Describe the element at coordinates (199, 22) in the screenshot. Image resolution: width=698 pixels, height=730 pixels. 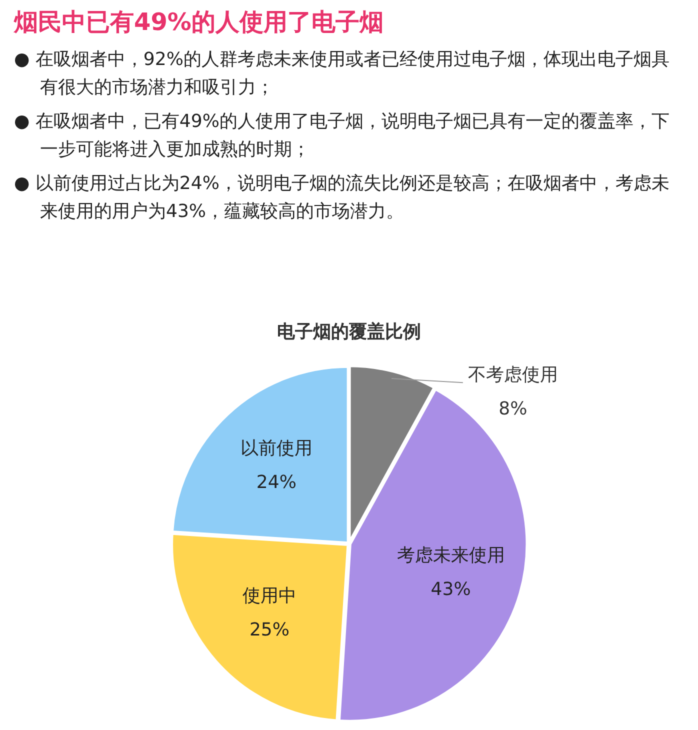
I see `chart-title: 烟民中已有49%的人使用了电子烟` at that location.